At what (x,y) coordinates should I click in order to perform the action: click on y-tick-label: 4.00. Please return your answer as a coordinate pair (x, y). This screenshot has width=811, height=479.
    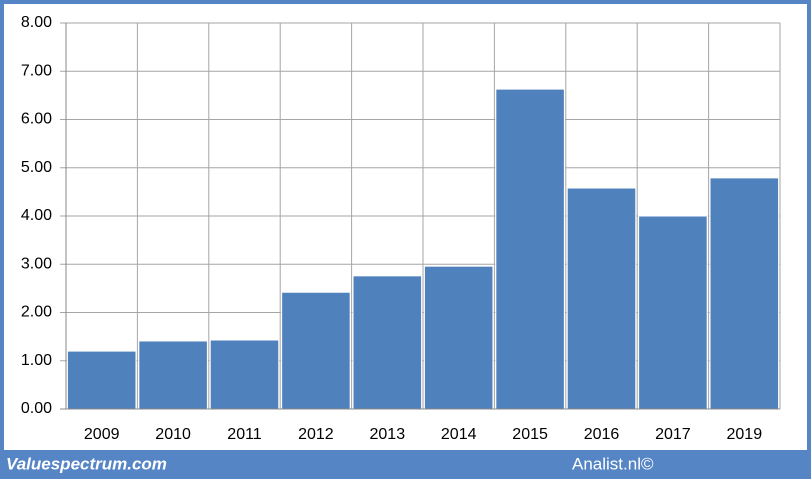
    Looking at the image, I should click on (36, 215).